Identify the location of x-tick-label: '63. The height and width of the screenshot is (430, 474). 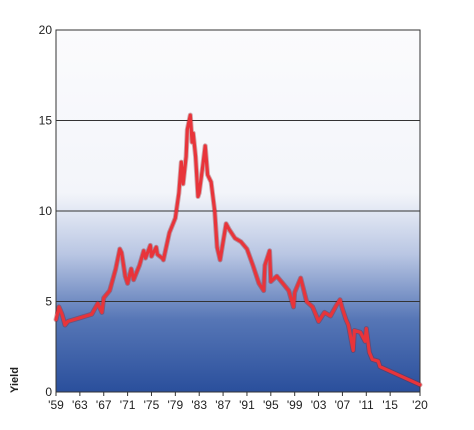
(80, 405).